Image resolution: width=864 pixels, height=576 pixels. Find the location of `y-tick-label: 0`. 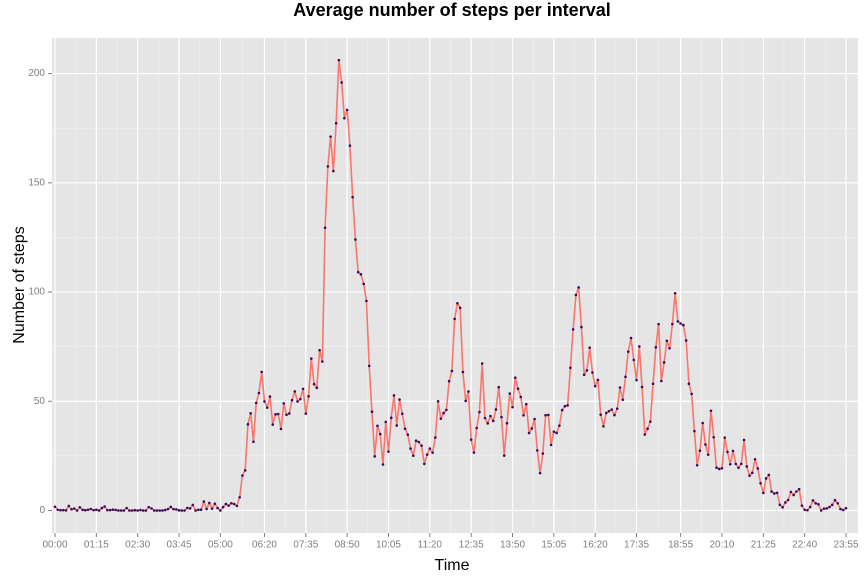

y-tick-label: 0 is located at coordinates (42, 510).